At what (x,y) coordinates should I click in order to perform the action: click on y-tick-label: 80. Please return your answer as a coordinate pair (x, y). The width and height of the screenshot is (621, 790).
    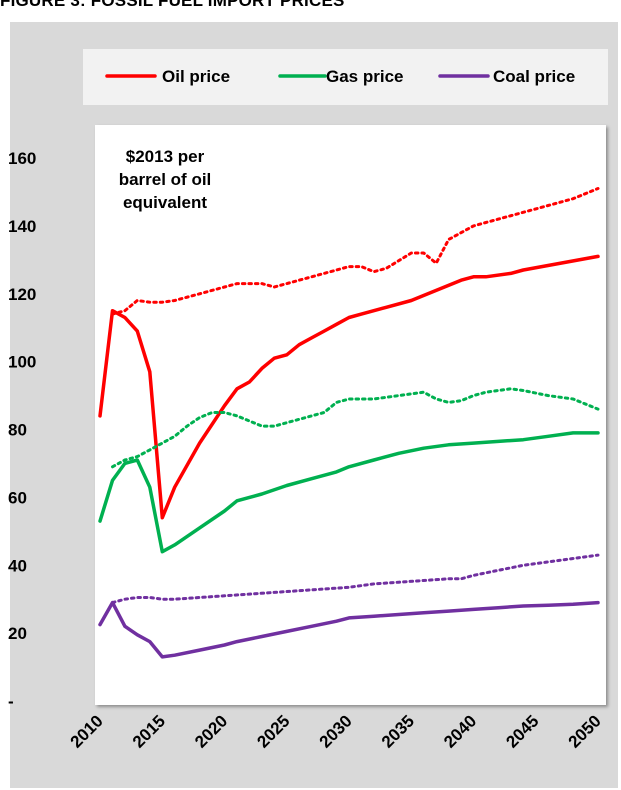
    Looking at the image, I should click on (17, 430).